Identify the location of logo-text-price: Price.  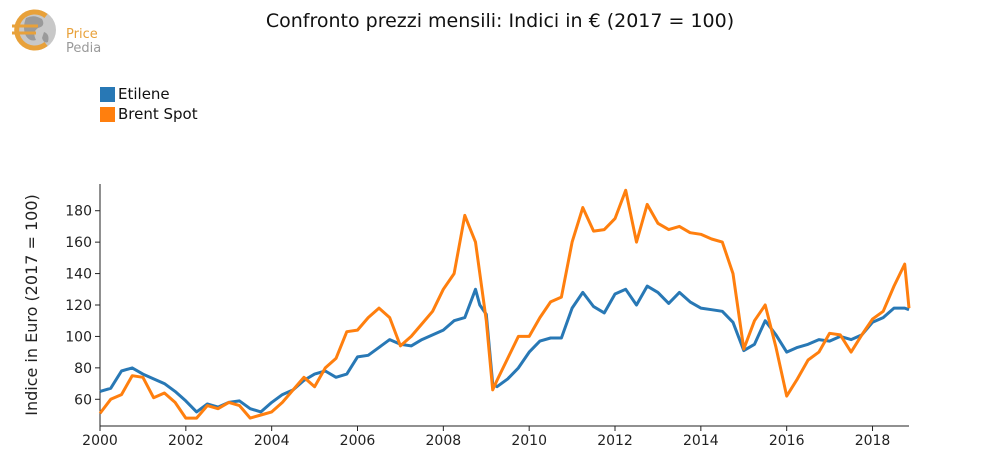
(82, 34).